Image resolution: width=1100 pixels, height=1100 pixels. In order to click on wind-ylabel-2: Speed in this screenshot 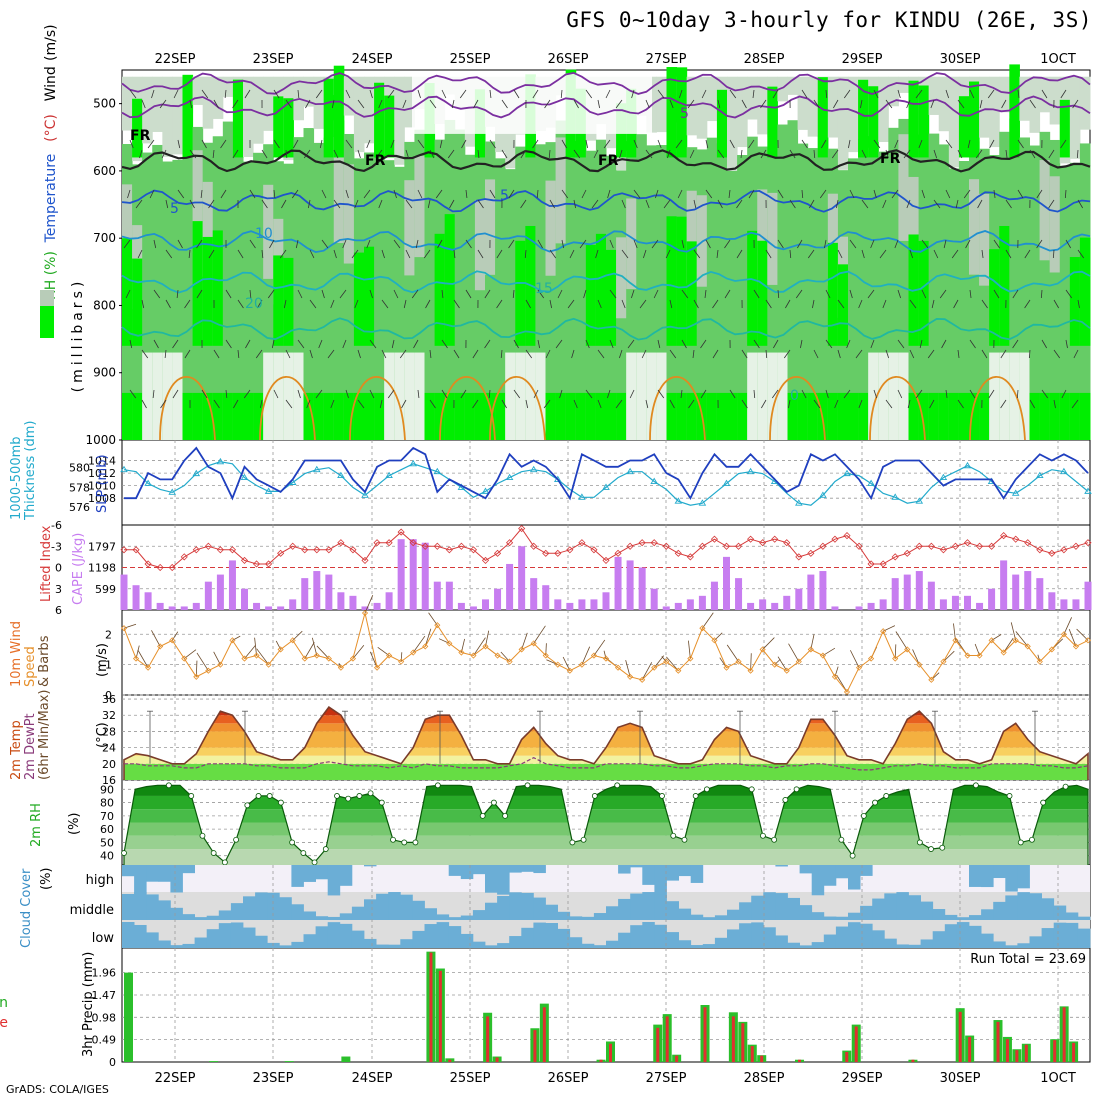, I will do `click(30, 666)`.